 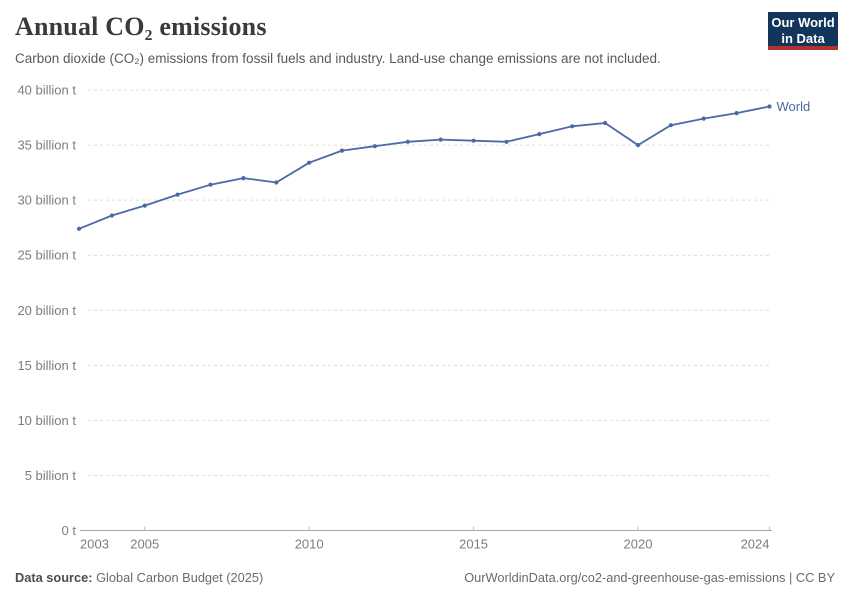 I want to click on y-tick-label: 15 billion t, so click(x=46, y=365).